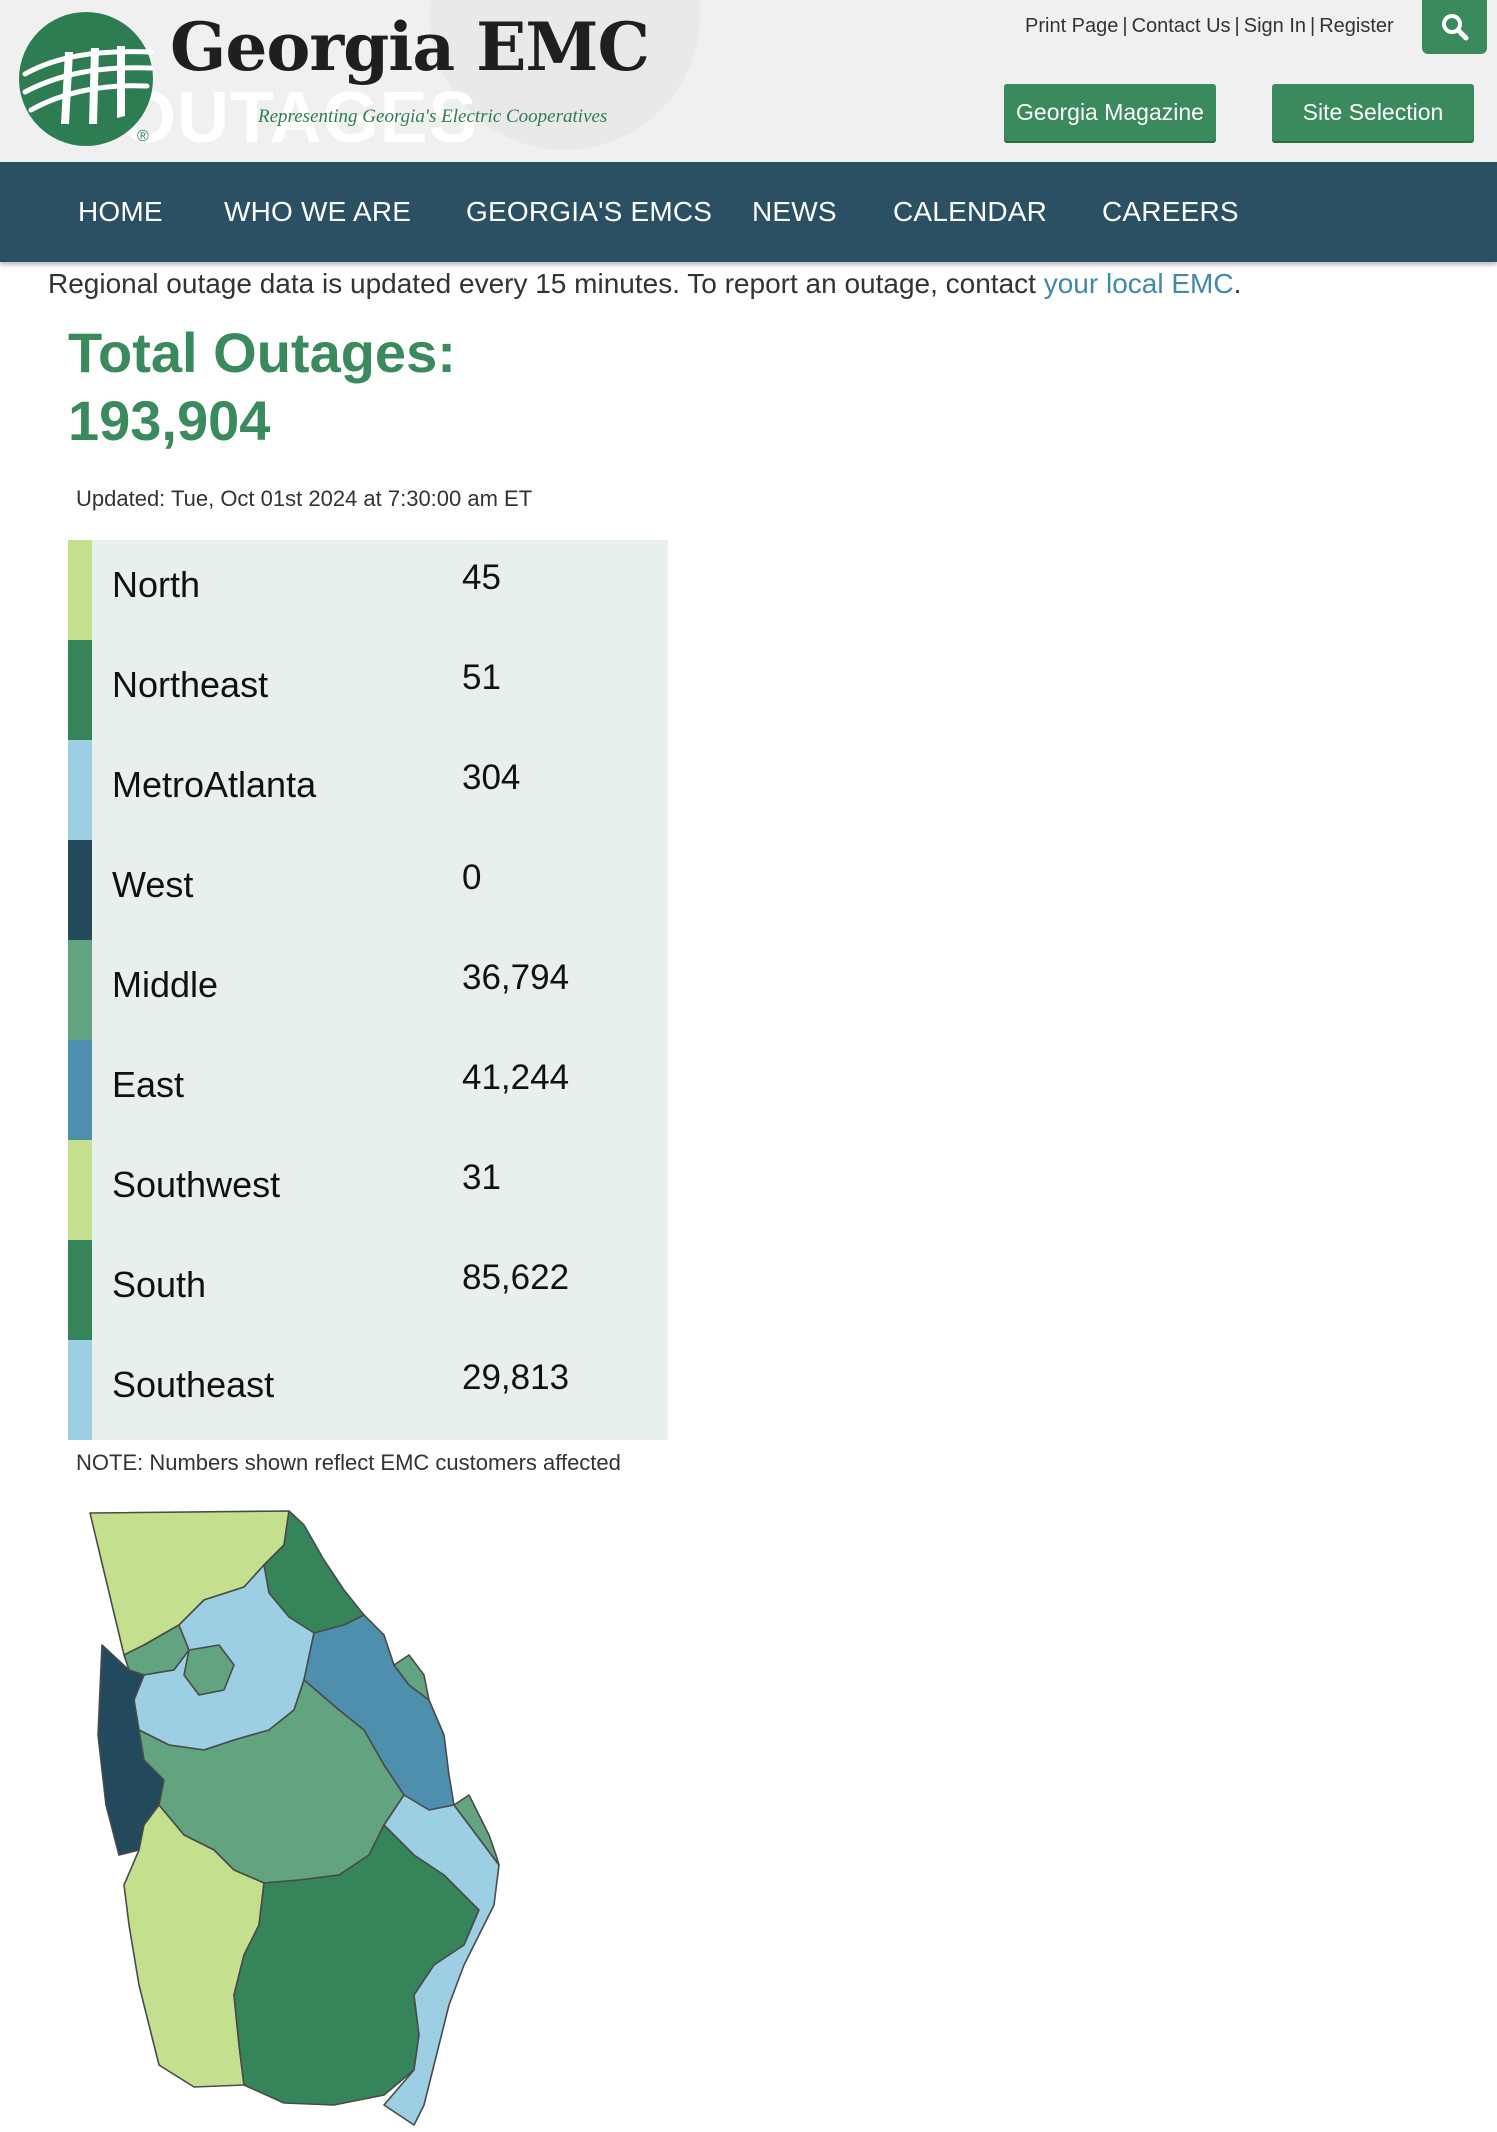 This screenshot has height=2132, width=1497. What do you see at coordinates (190, 684) in the screenshot?
I see `region-name: Northeast` at bounding box center [190, 684].